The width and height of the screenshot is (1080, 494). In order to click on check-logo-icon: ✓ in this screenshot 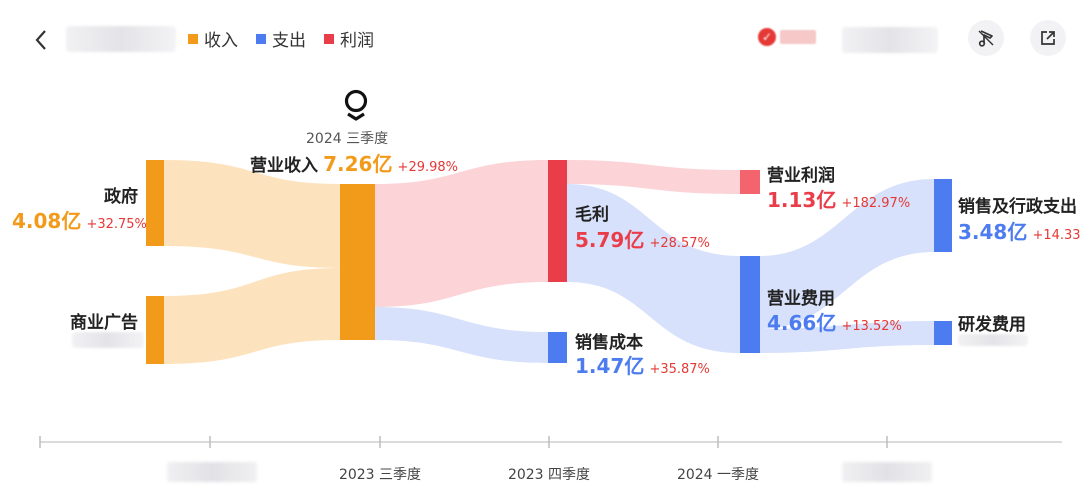, I will do `click(767, 37)`.